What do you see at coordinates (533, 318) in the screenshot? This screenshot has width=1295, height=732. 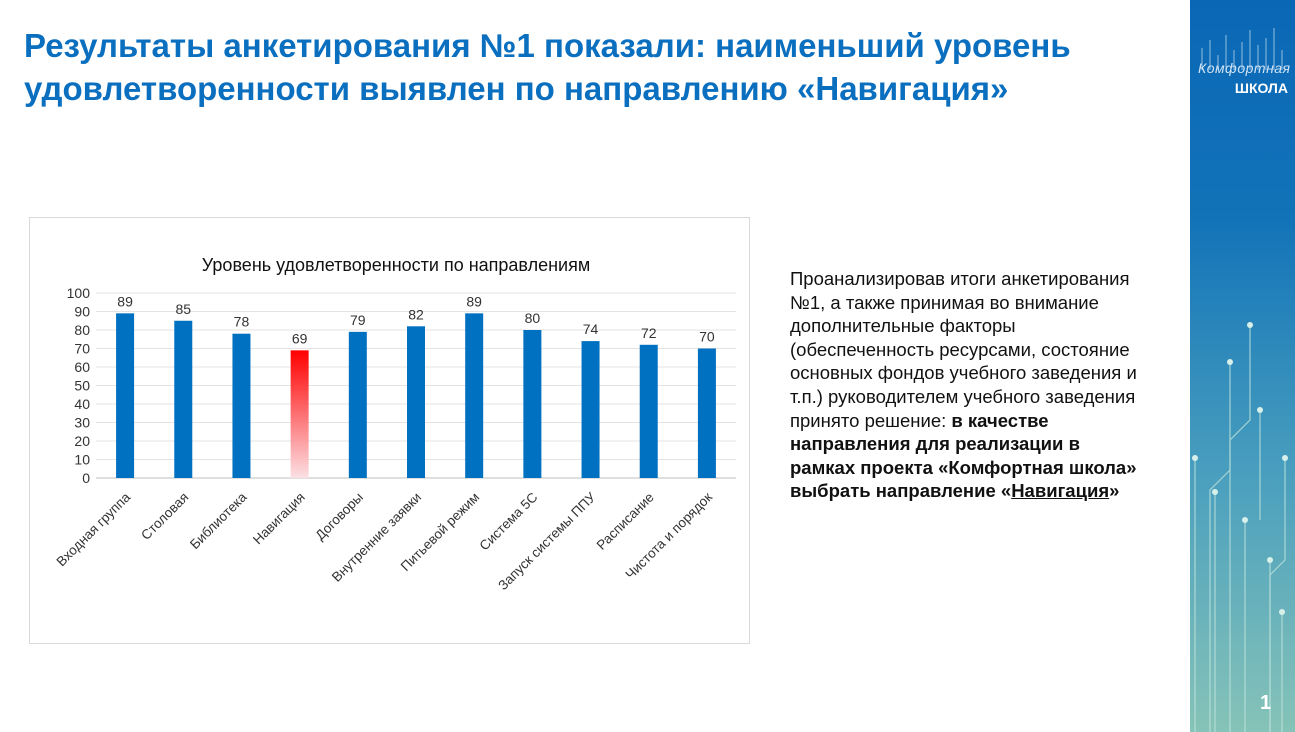 I see `data-label: 80` at bounding box center [533, 318].